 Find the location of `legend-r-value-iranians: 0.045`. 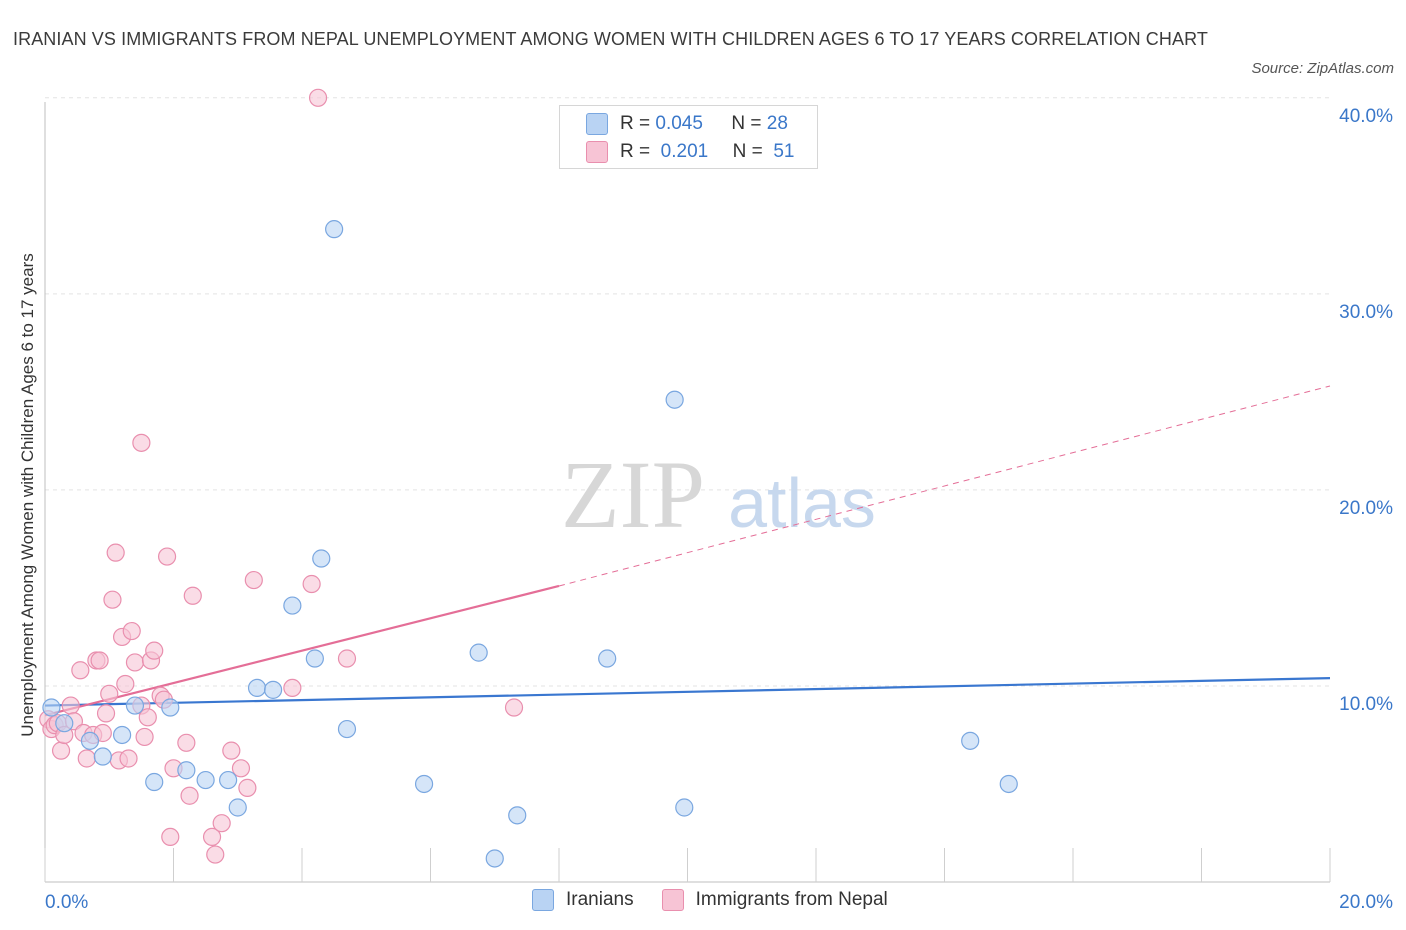

legend-r-value-iranians: 0.045 is located at coordinates (679, 123).